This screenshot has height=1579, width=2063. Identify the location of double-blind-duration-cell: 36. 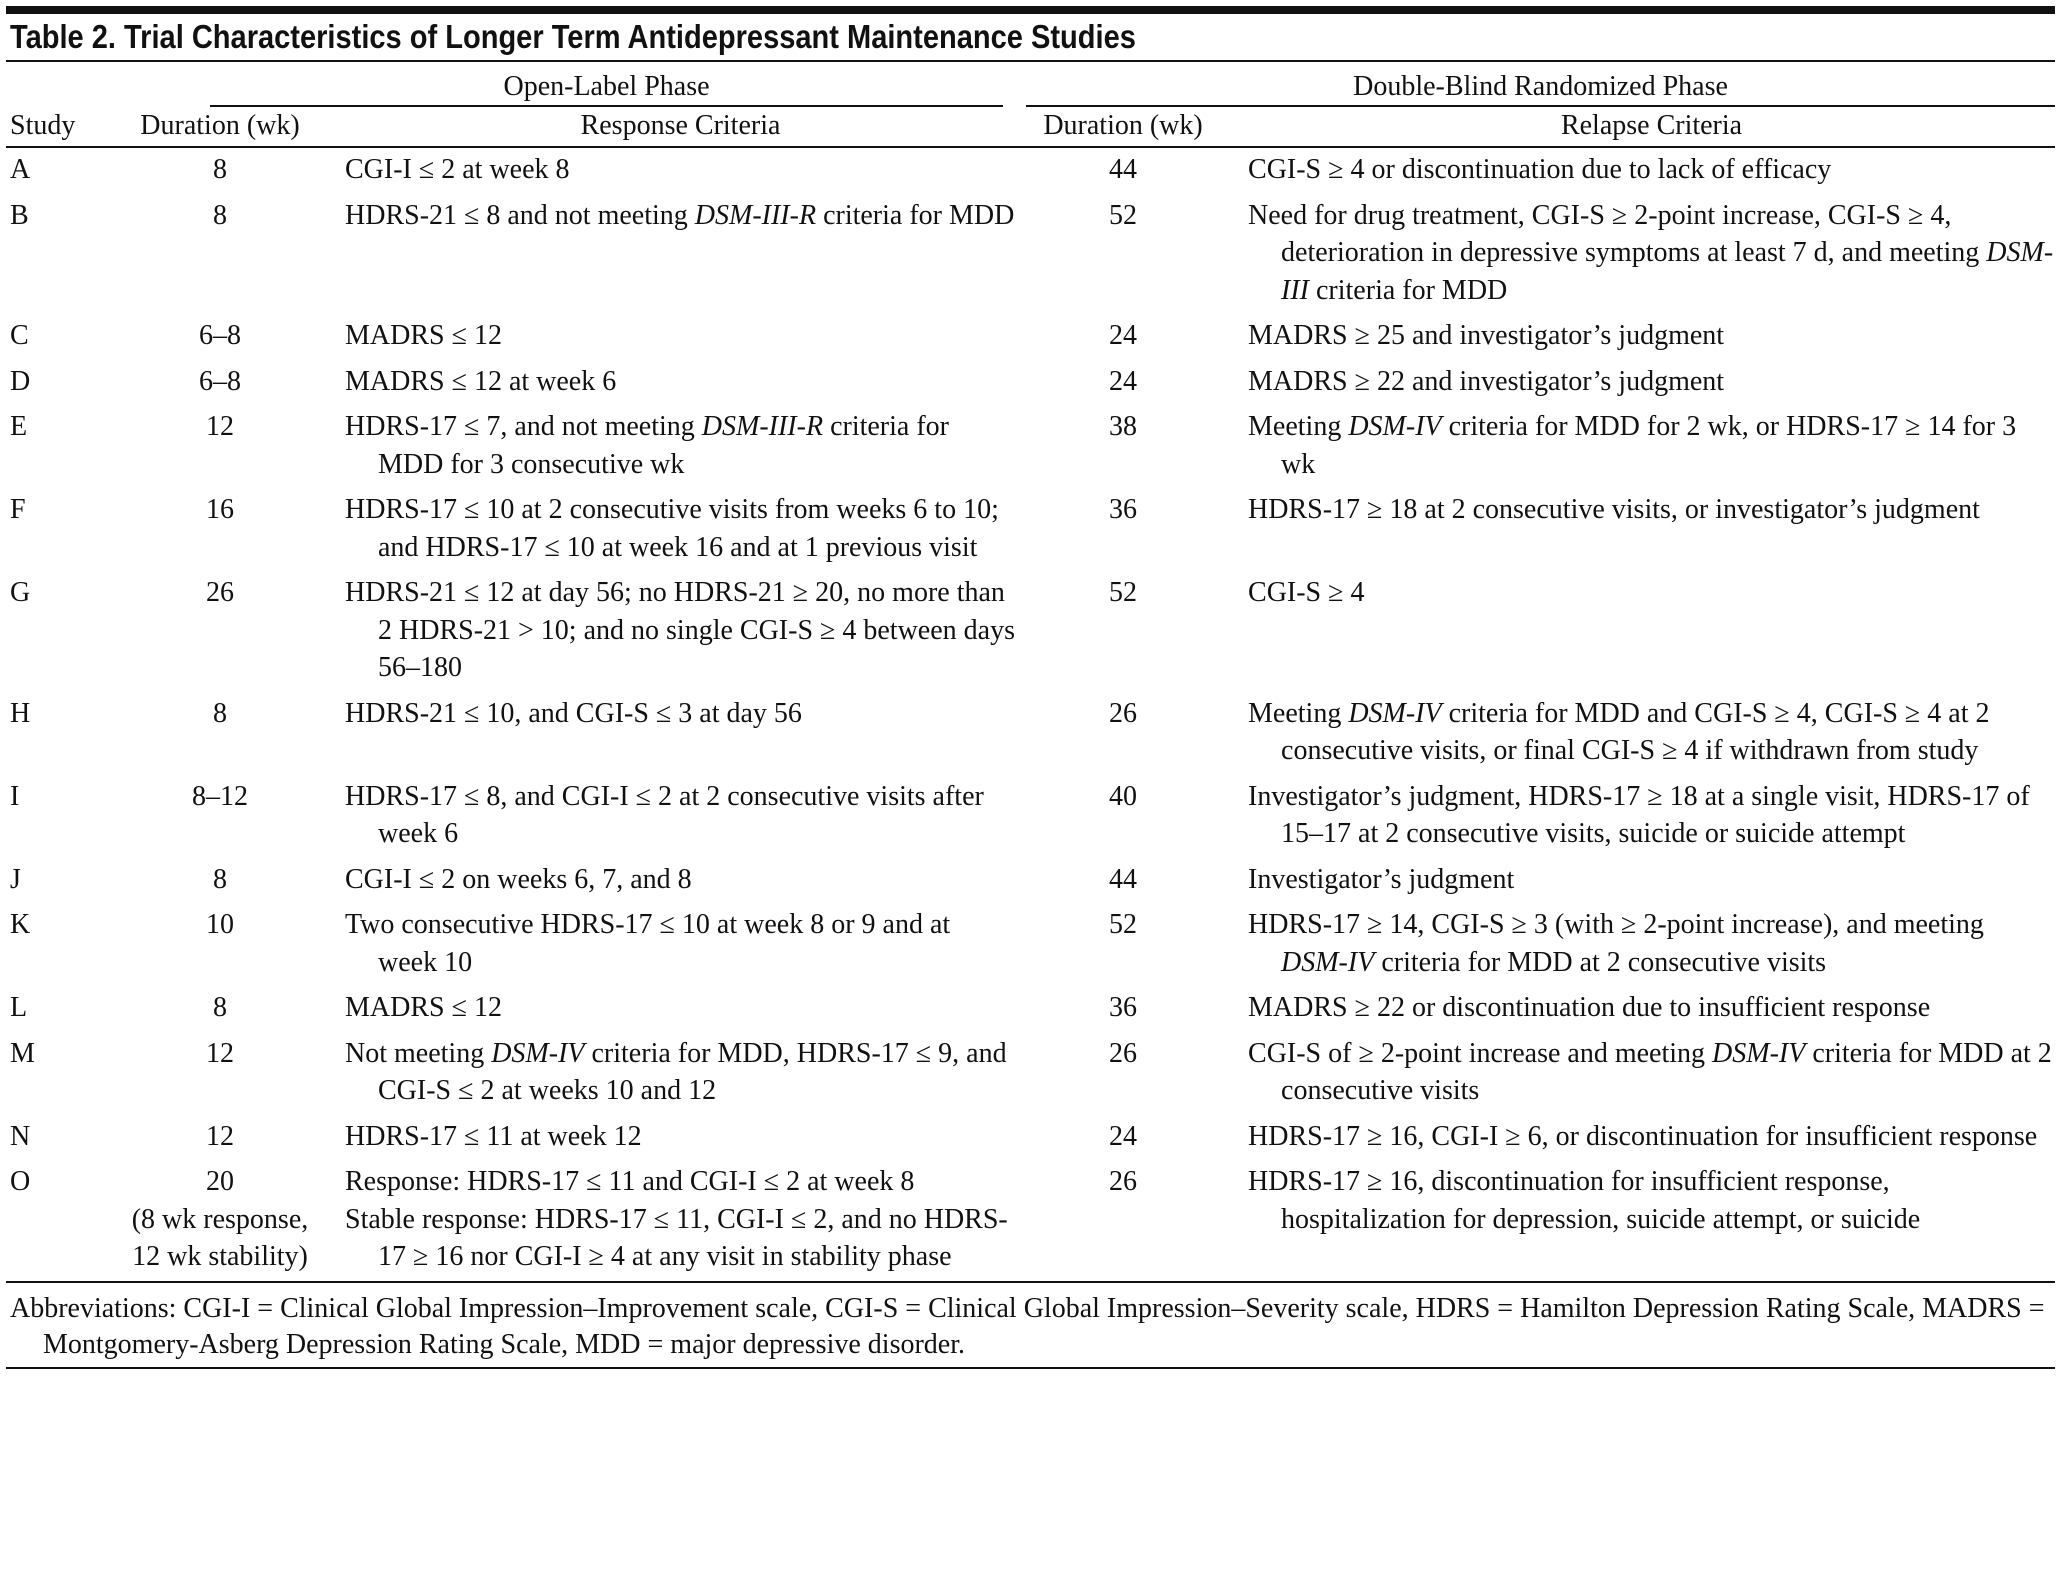
(1123, 524).